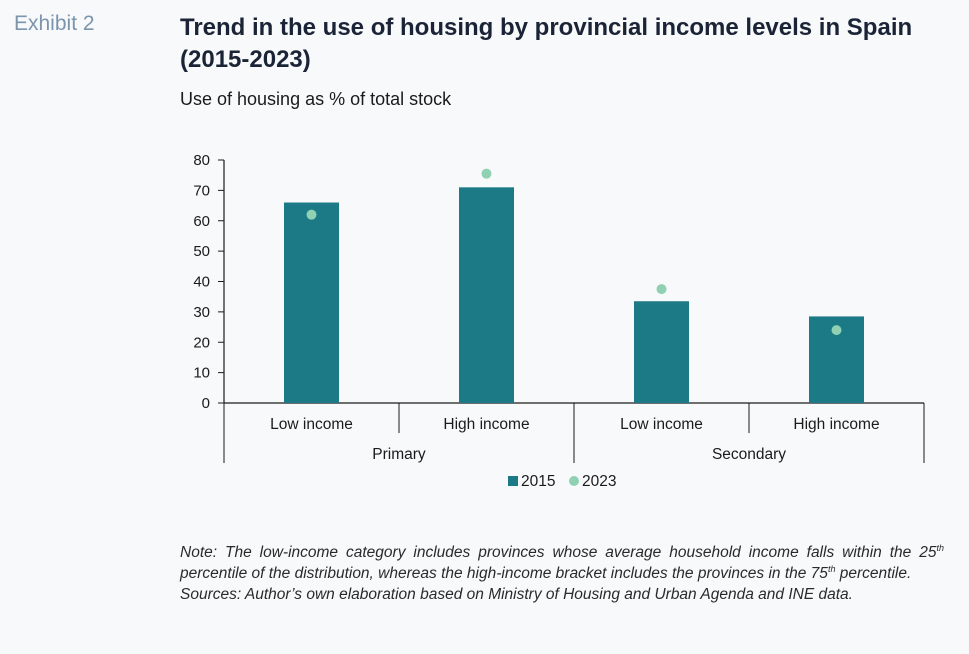 Image resolution: width=969 pixels, height=654 pixels. I want to click on note-part: percentile., so click(873, 573).